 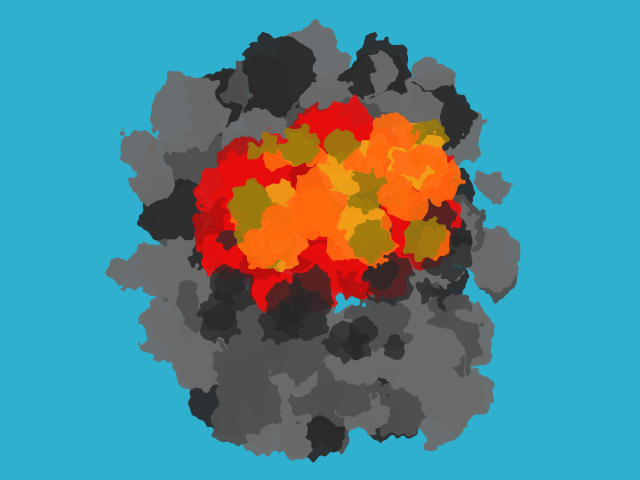 What do you see at coordinates (253, 166) in the screenshot?
I see `fire-blob` at bounding box center [253, 166].